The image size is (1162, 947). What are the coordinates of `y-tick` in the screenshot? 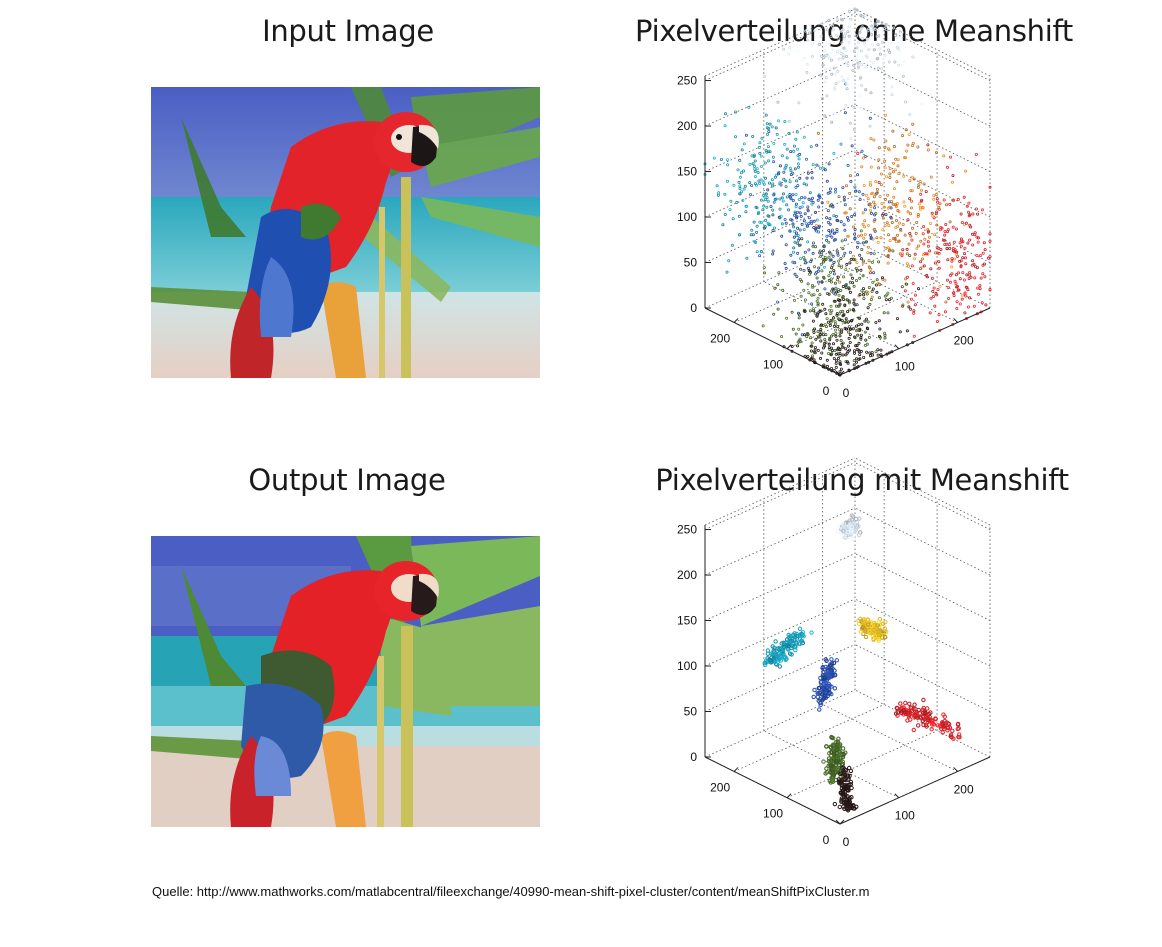 It's located at (842, 373).